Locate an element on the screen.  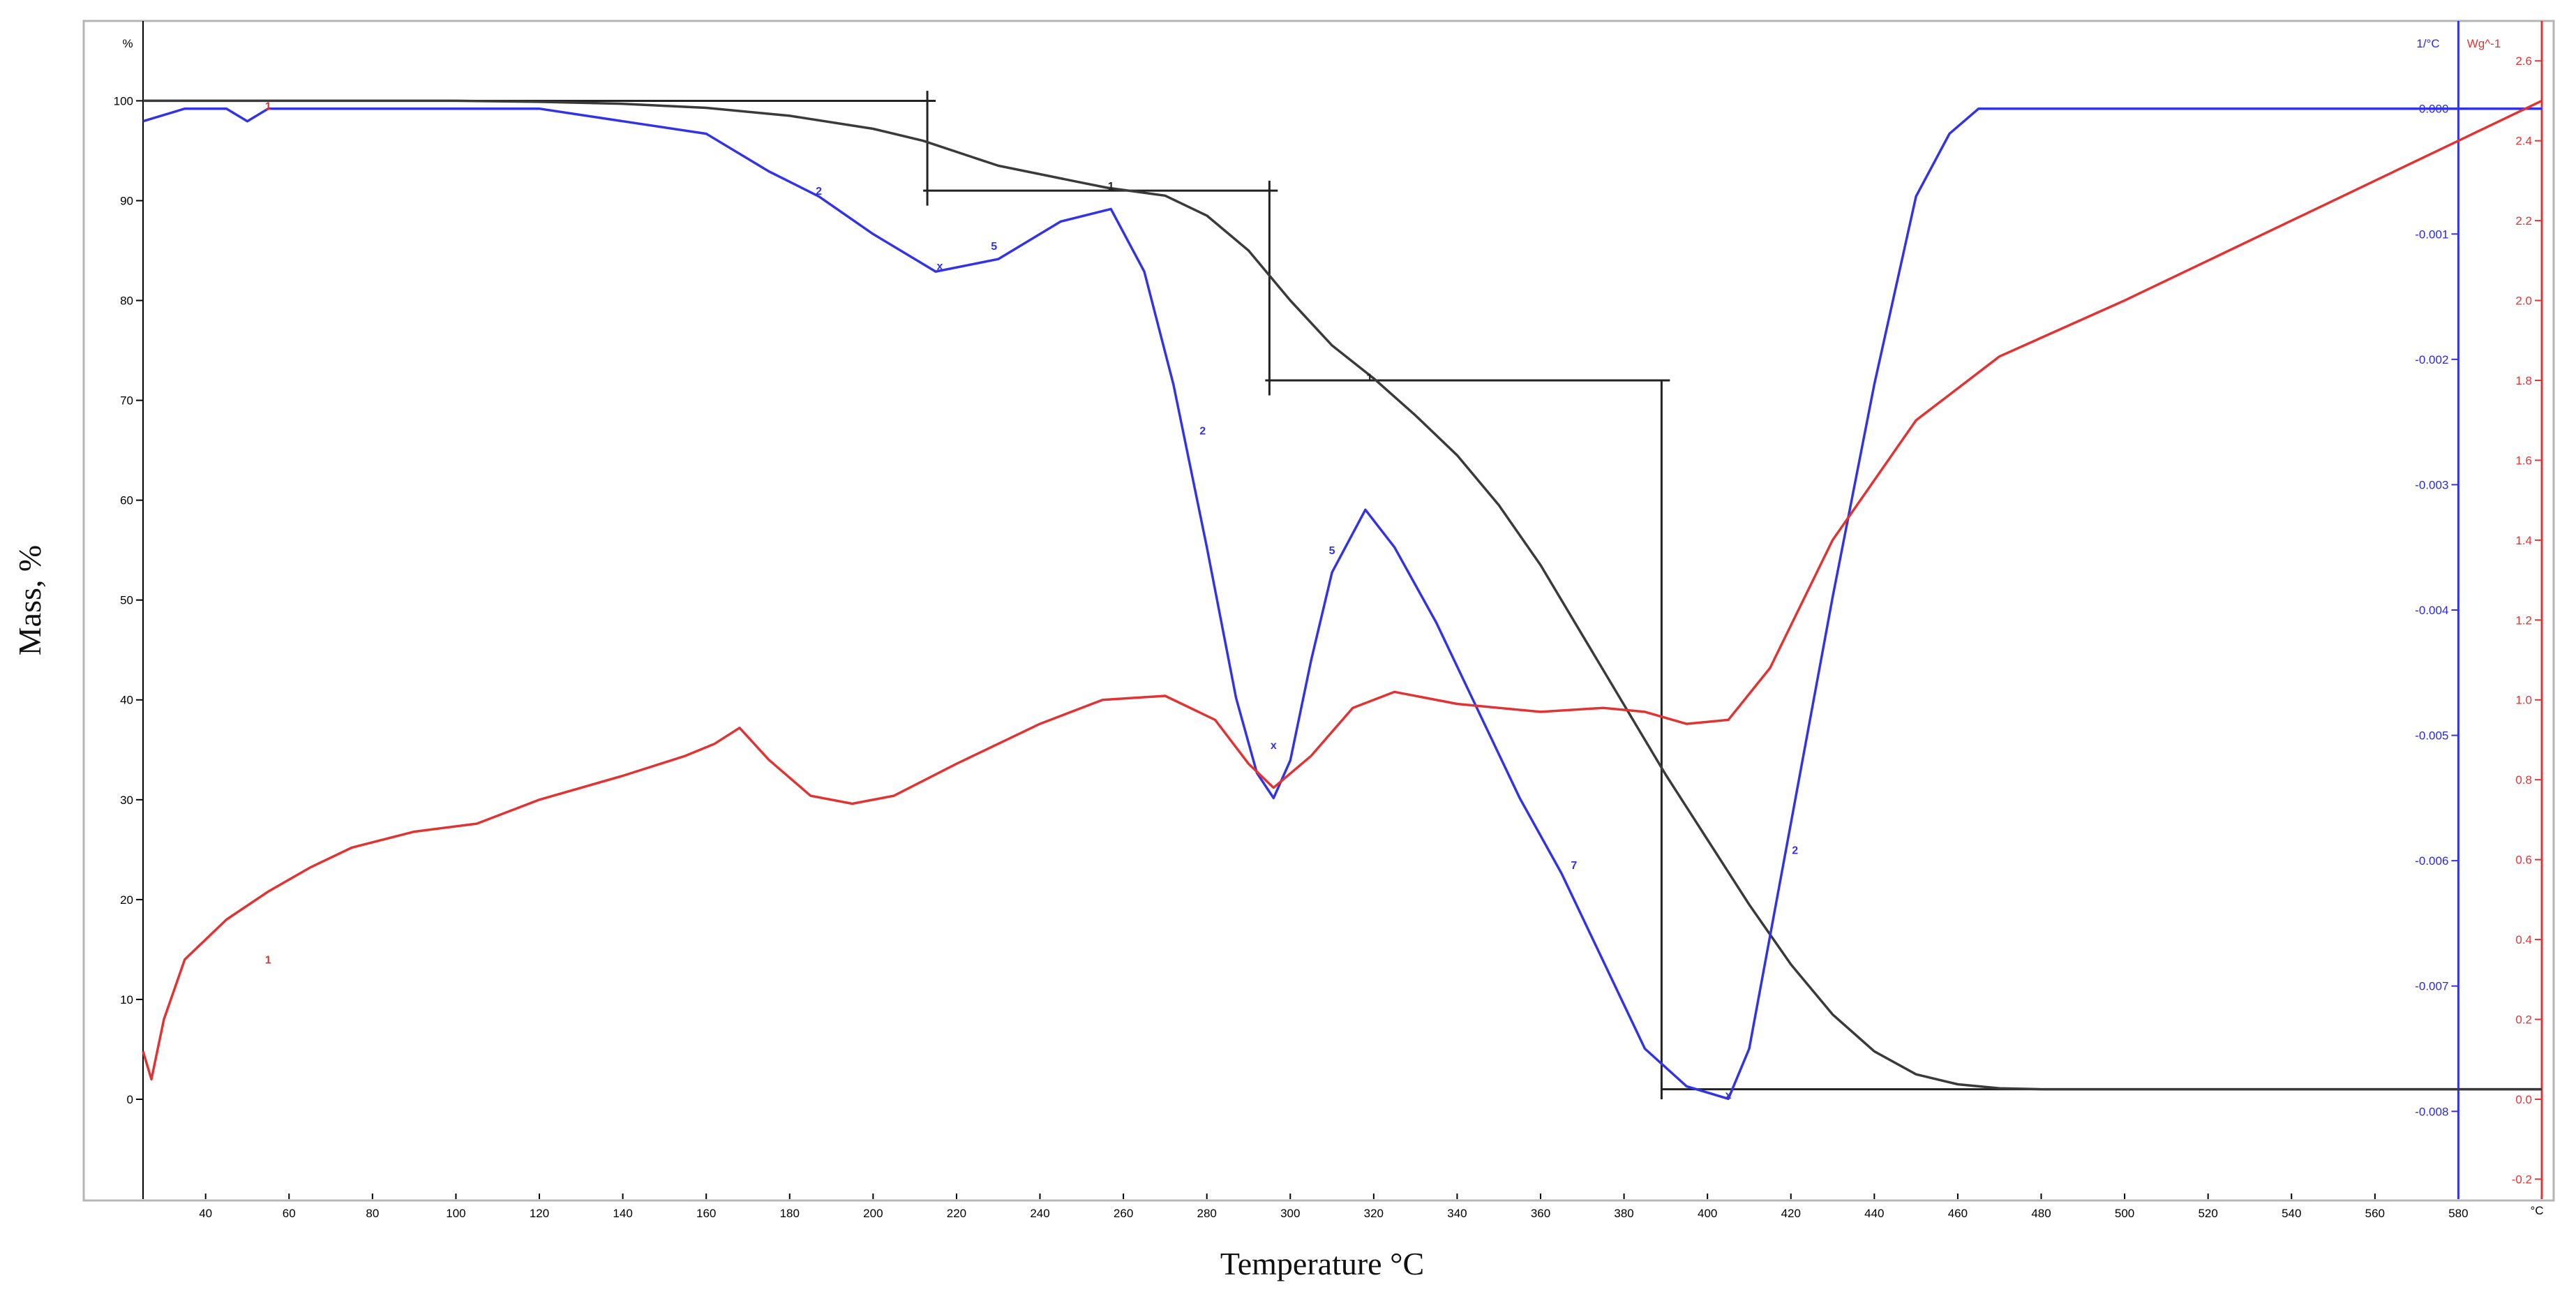
left-tick-label: 90 is located at coordinates (126, 201).